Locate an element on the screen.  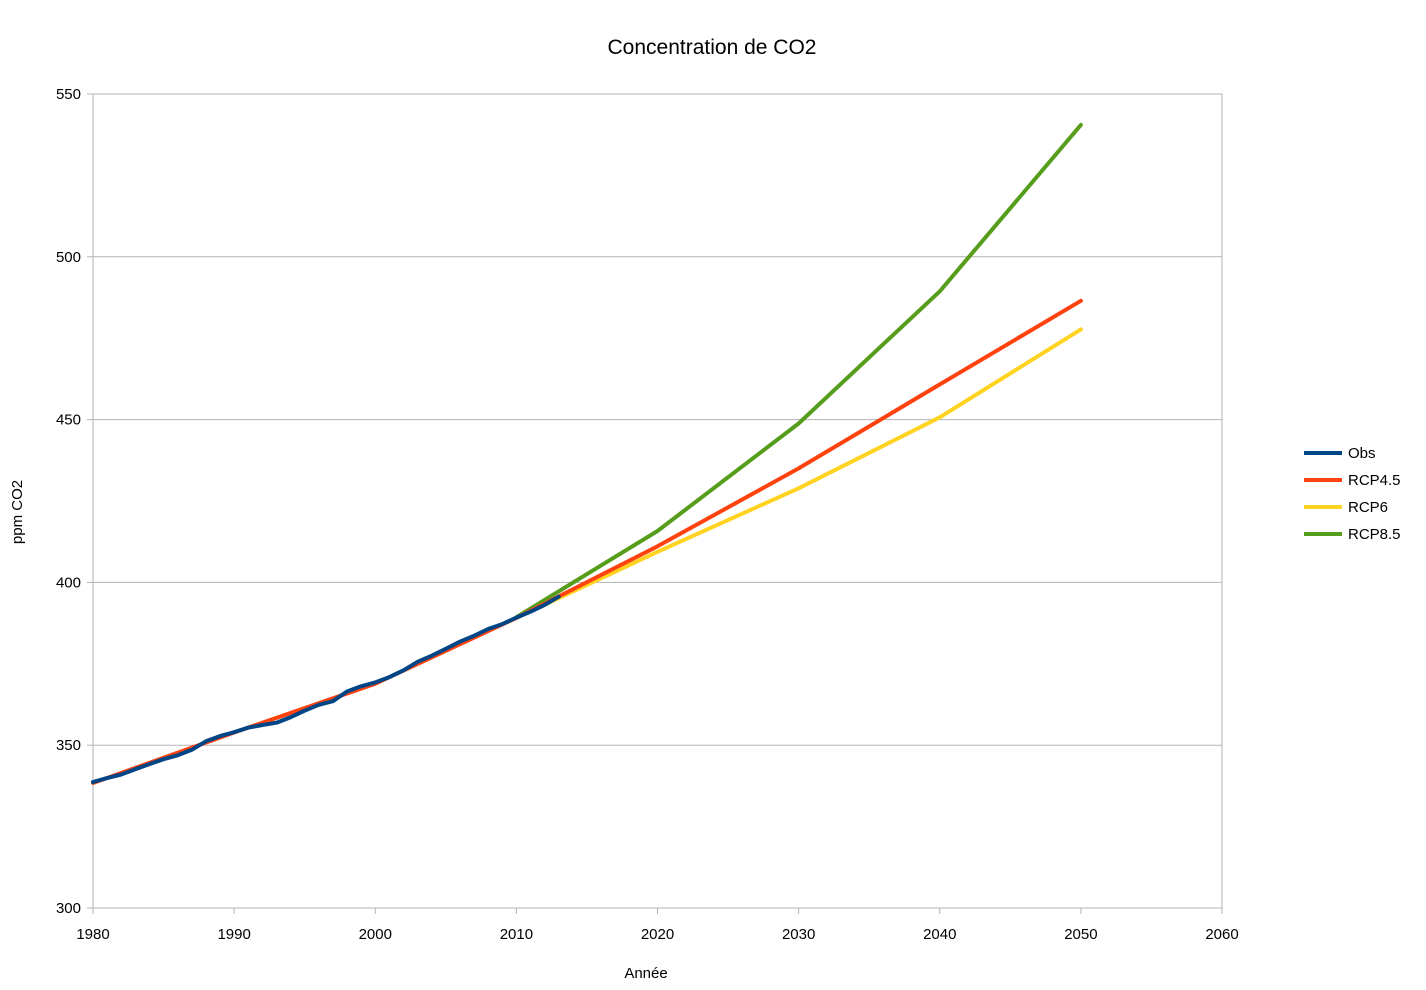
legend-label-obs: Obs is located at coordinates (1362, 453).